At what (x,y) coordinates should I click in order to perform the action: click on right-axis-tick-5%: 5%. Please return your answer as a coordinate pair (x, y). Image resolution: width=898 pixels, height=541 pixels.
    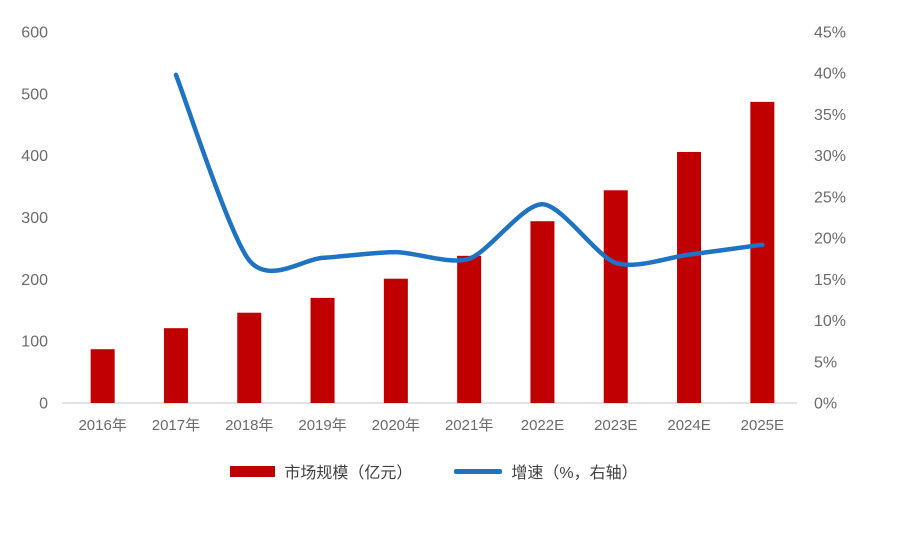
    Looking at the image, I should click on (825, 362).